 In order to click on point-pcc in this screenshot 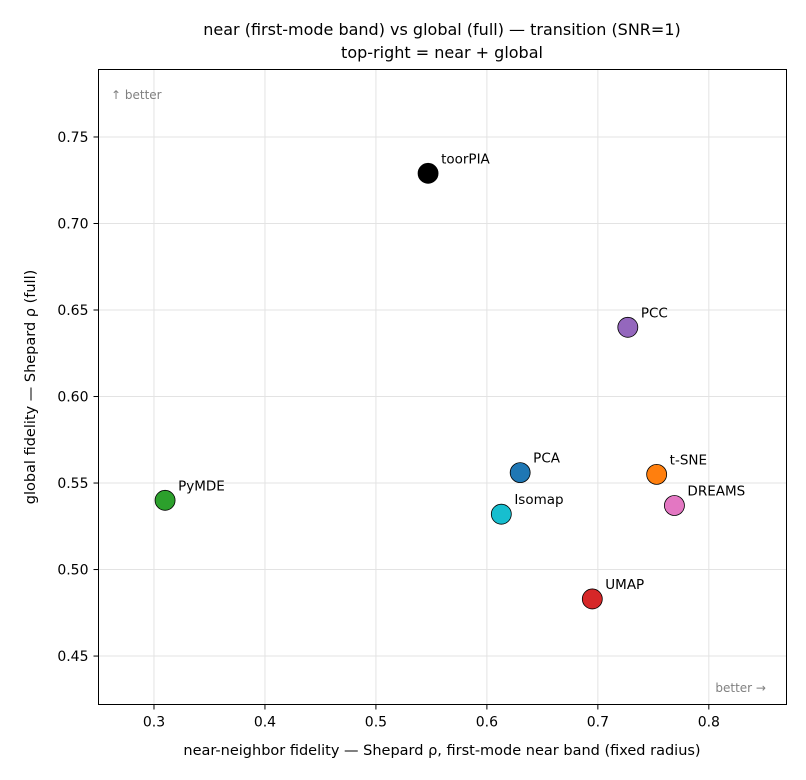, I will do `click(628, 327)`.